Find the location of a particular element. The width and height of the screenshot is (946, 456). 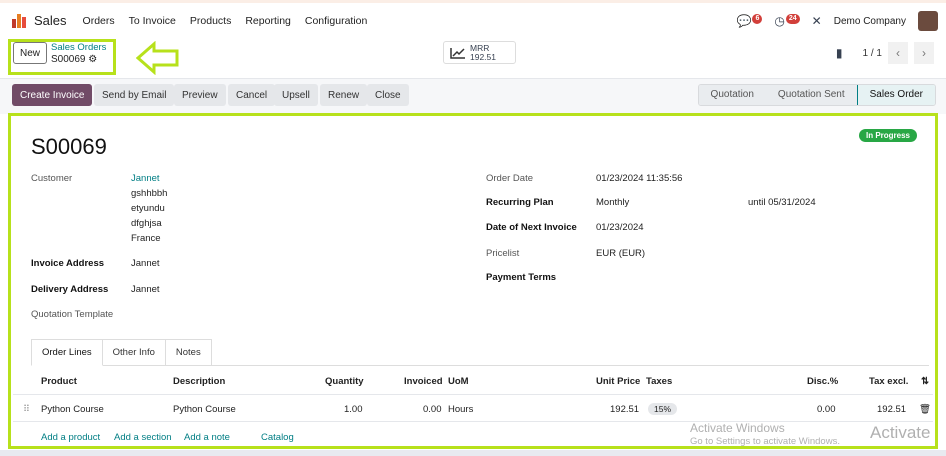

highlight-box is located at coordinates (62, 57).